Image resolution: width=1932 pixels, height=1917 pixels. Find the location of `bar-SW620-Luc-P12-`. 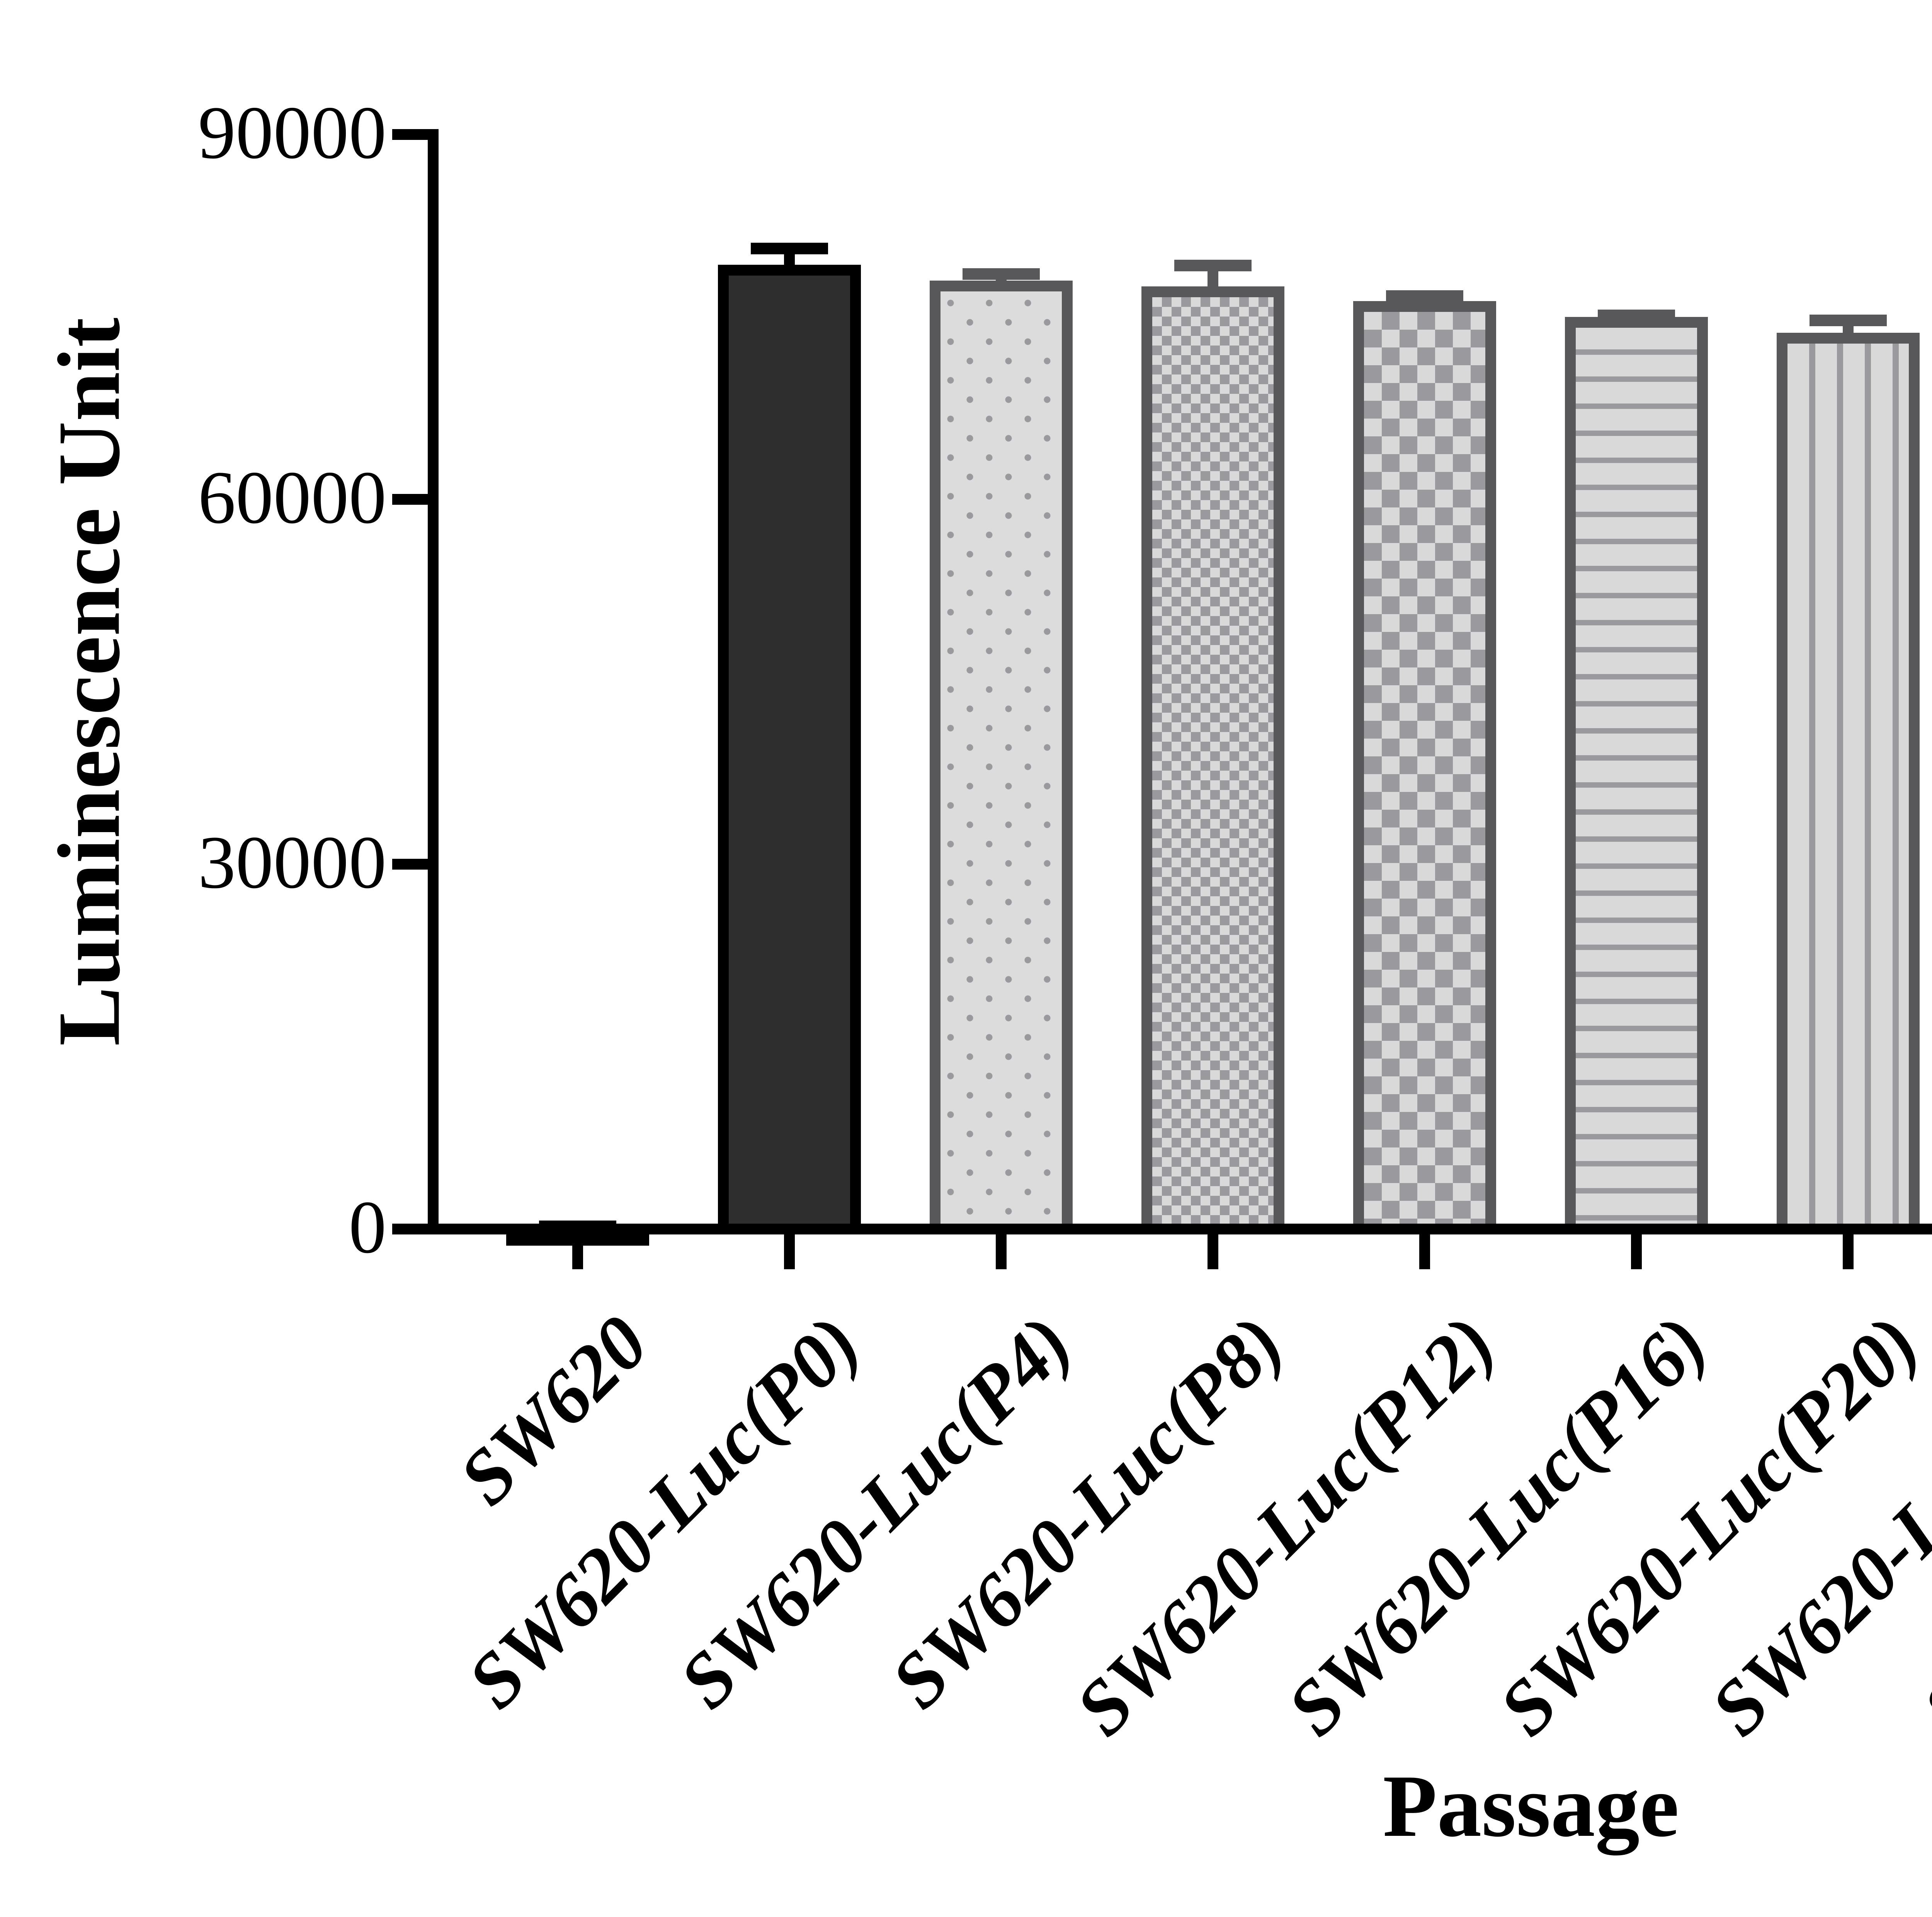

bar-SW620-Luc-P12- is located at coordinates (1425, 767).